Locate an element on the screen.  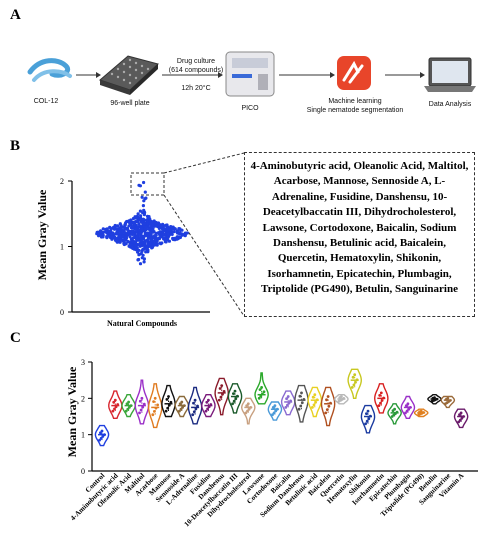
panel-letter-a: A is located at coordinates (15, 15).